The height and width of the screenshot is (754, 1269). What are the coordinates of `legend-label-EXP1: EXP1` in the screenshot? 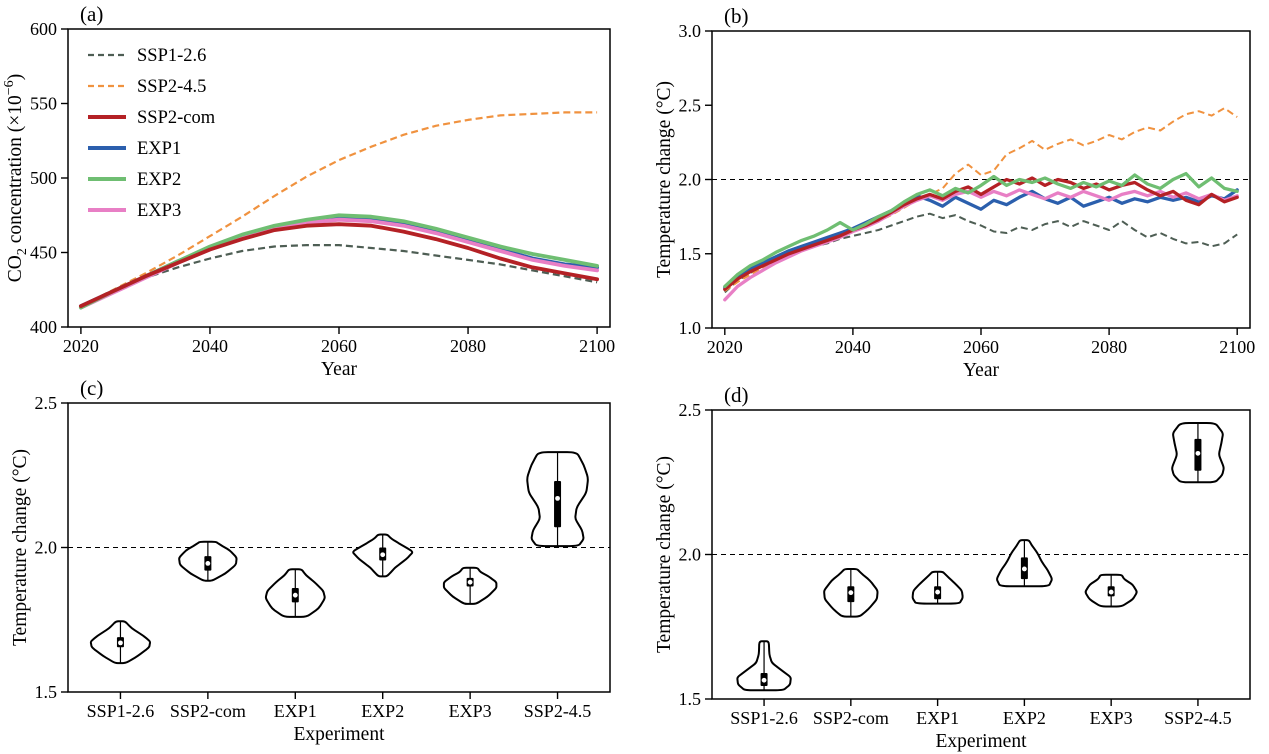 It's located at (159, 149).